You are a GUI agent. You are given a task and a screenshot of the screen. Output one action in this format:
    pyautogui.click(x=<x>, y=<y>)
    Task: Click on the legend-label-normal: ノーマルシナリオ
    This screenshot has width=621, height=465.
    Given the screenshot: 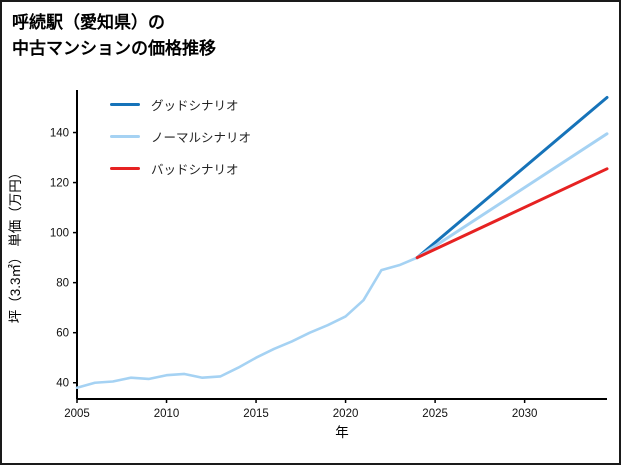 What is the action you would take?
    pyautogui.click(x=201, y=138)
    